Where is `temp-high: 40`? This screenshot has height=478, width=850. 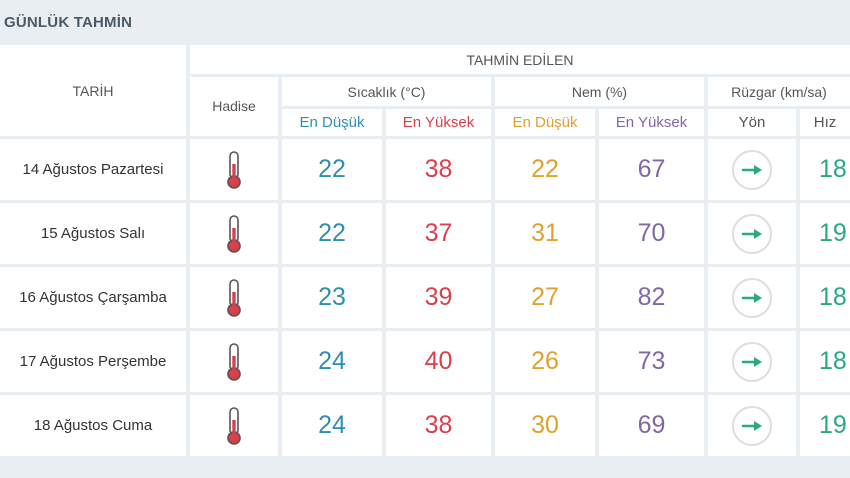
temp-high: 40 is located at coordinates (438, 361).